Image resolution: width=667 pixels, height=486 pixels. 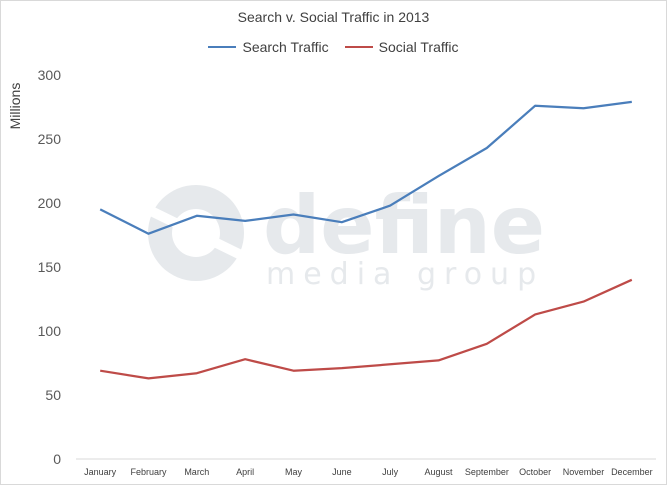 What do you see at coordinates (245, 472) in the screenshot?
I see `x-tick-label-april: April` at bounding box center [245, 472].